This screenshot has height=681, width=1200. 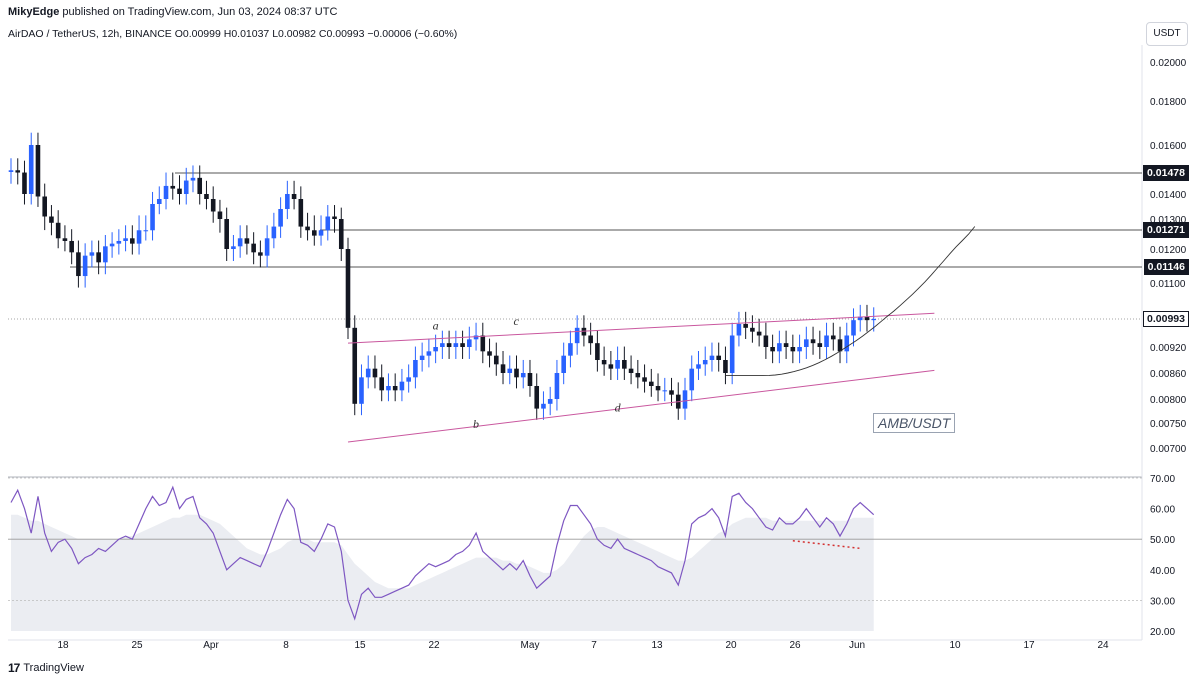 What do you see at coordinates (34, 12) in the screenshot?
I see `publisher-name: MikyEdge` at bounding box center [34, 12].